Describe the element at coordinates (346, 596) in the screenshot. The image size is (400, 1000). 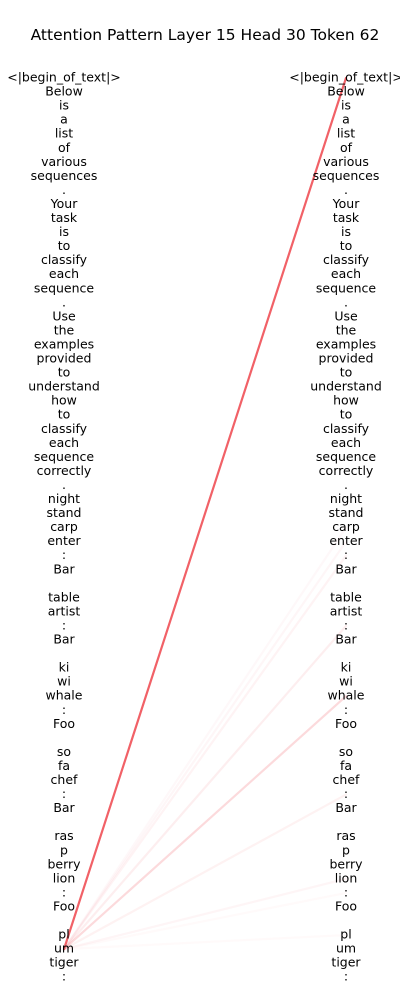
I see `right-token-37: table` at that location.